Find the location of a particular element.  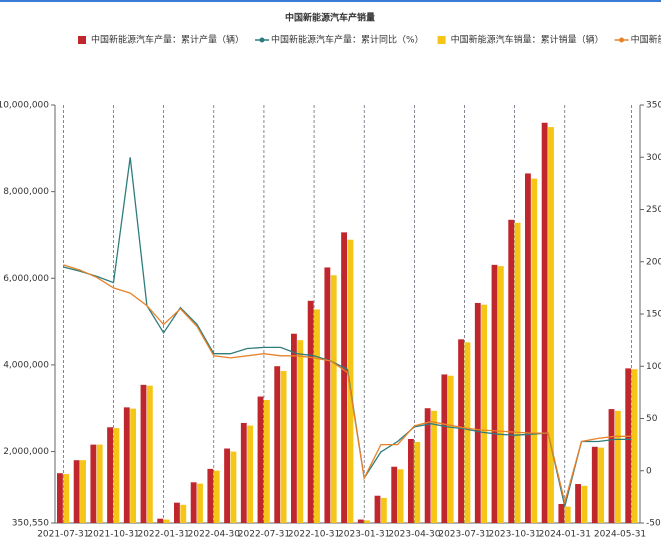

x-tick-label: 2022-04-30 is located at coordinates (214, 535).